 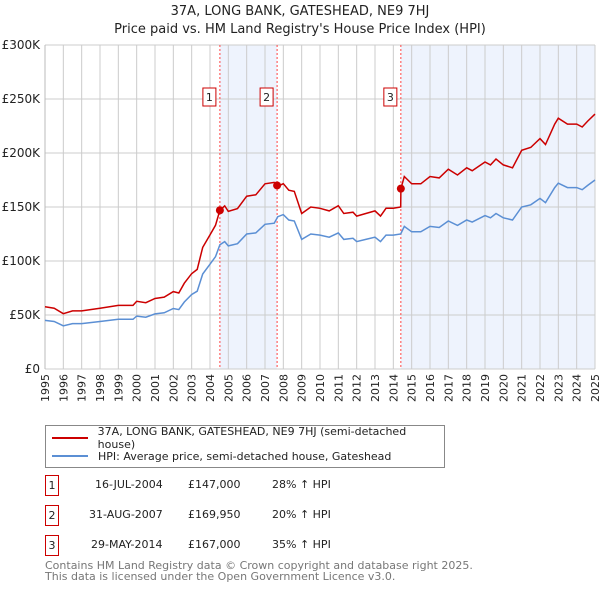 I want to click on x-tick-label: 2004, so click(x=210, y=388).